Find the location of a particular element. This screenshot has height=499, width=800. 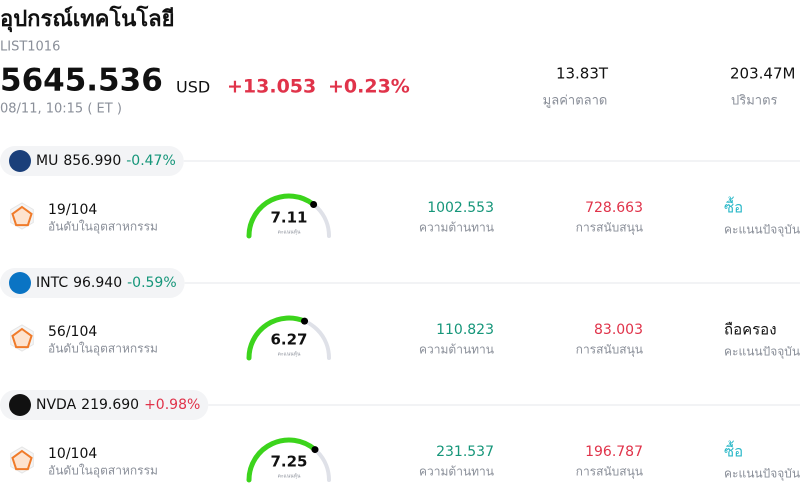

stock-change: +0.98% is located at coordinates (172, 405).